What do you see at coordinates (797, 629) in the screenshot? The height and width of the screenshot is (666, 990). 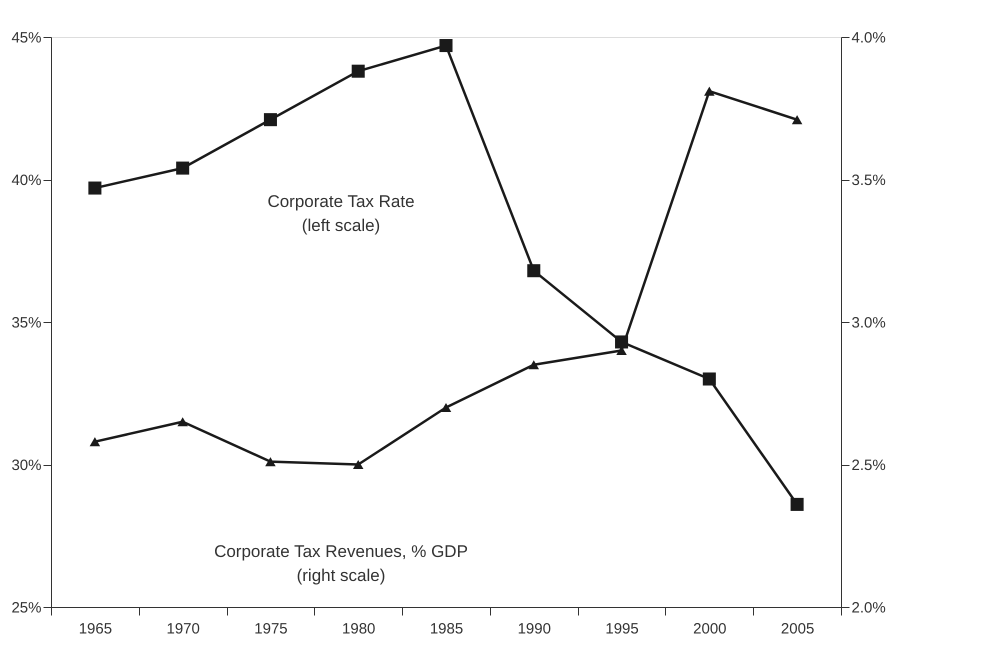 I see `x-tick-label: 2005` at bounding box center [797, 629].